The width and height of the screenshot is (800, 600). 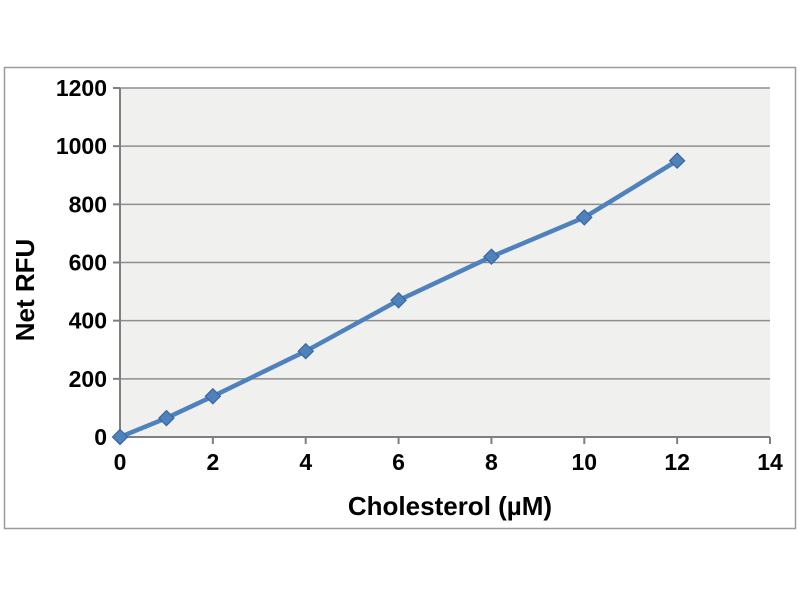 I want to click on y-tick-label: 400, so click(x=88, y=321).